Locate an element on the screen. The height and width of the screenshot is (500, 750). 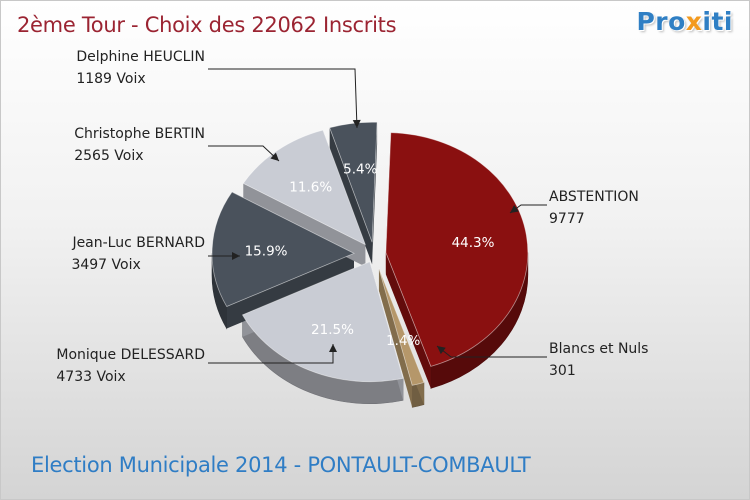
slice-percent-label: 1.4% is located at coordinates (403, 341).